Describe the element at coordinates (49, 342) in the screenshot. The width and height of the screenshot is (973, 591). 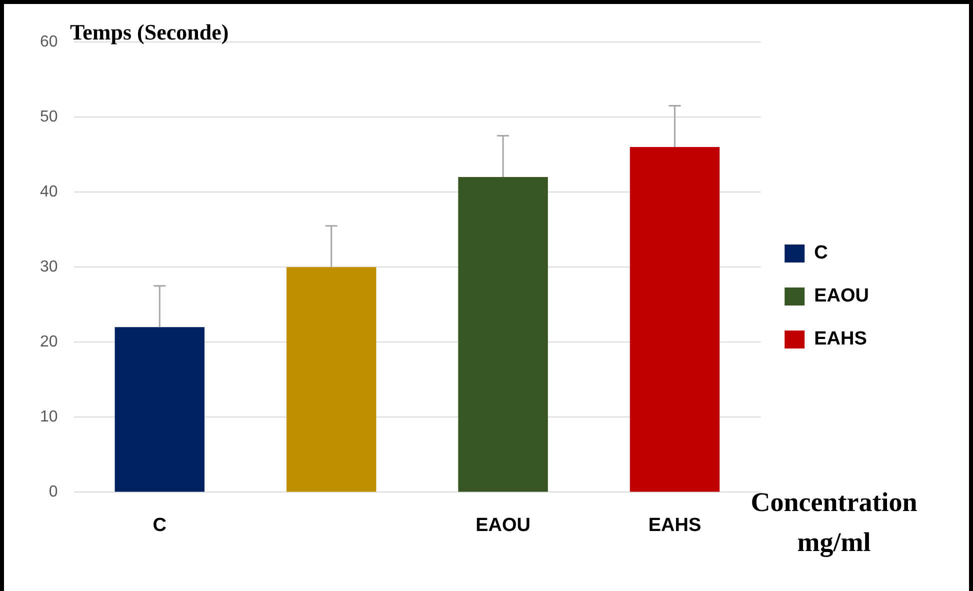
I see `y-tick-label: 20` at that location.